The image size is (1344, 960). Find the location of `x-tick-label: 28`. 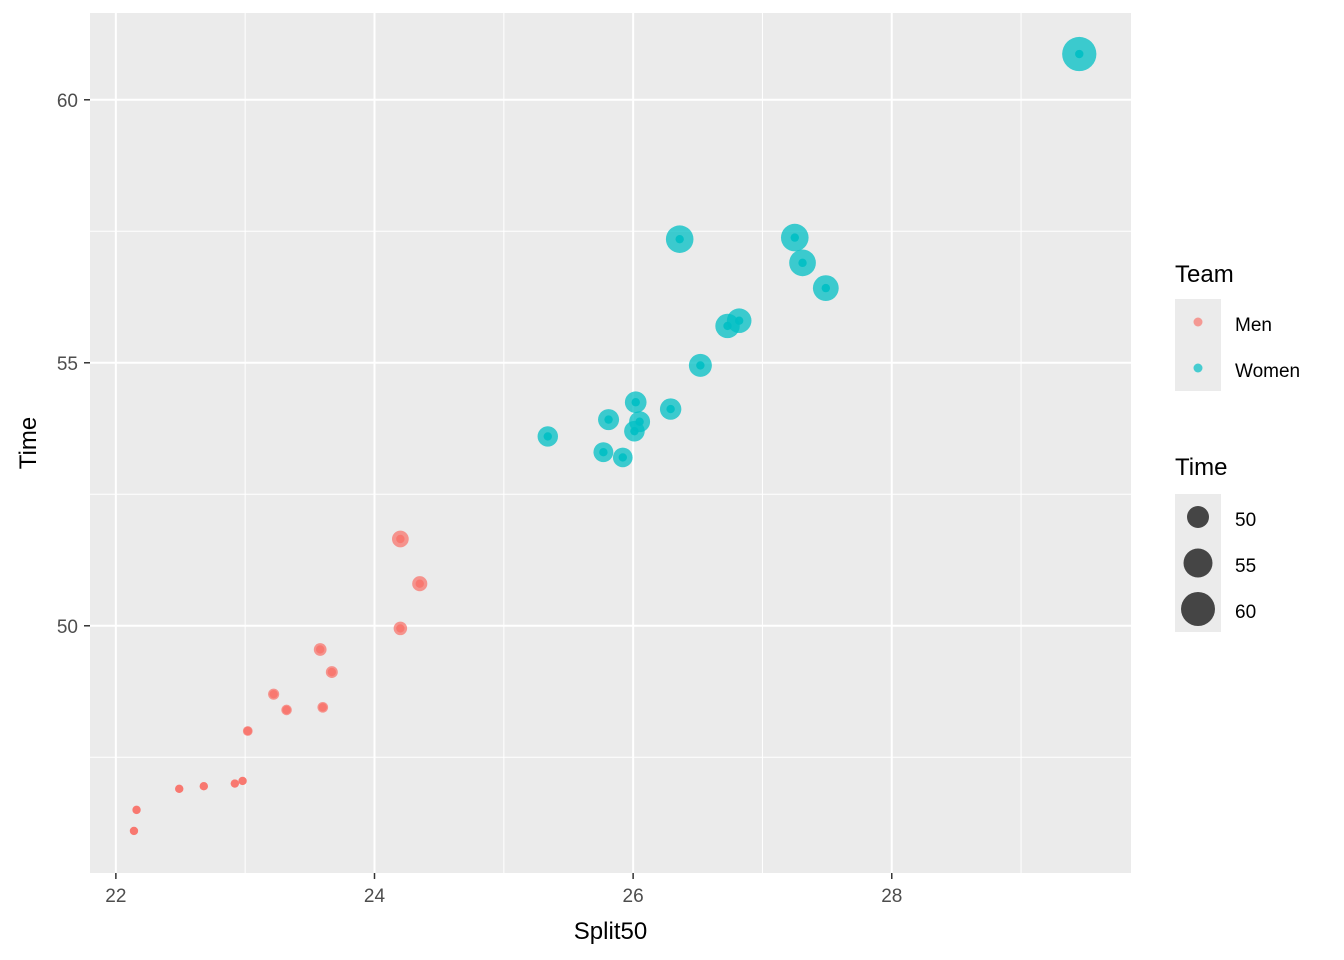

x-tick-label: 28 is located at coordinates (891, 896).